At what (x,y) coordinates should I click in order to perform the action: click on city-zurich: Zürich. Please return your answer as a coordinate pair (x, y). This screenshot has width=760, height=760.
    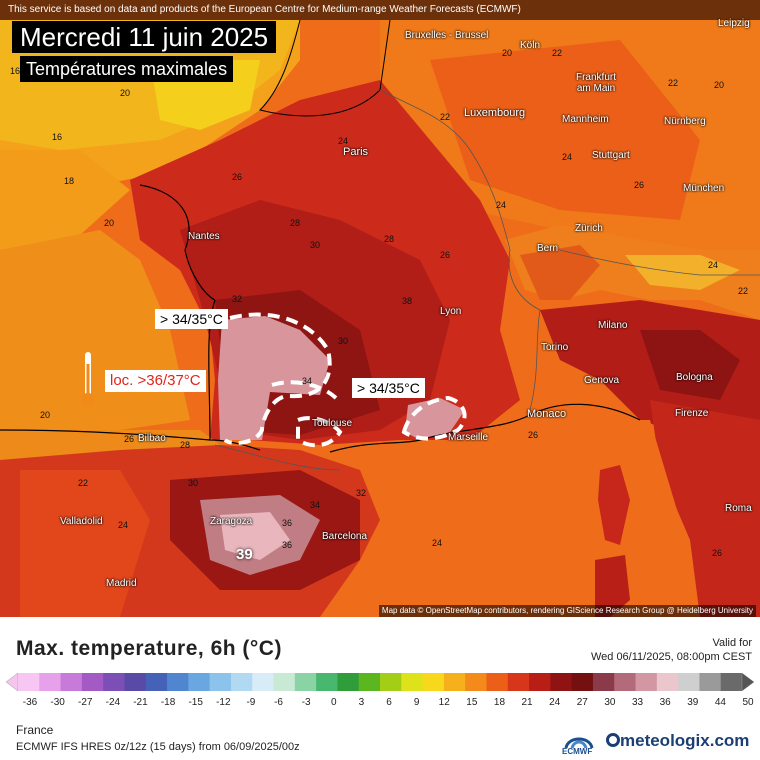
    Looking at the image, I should click on (589, 228).